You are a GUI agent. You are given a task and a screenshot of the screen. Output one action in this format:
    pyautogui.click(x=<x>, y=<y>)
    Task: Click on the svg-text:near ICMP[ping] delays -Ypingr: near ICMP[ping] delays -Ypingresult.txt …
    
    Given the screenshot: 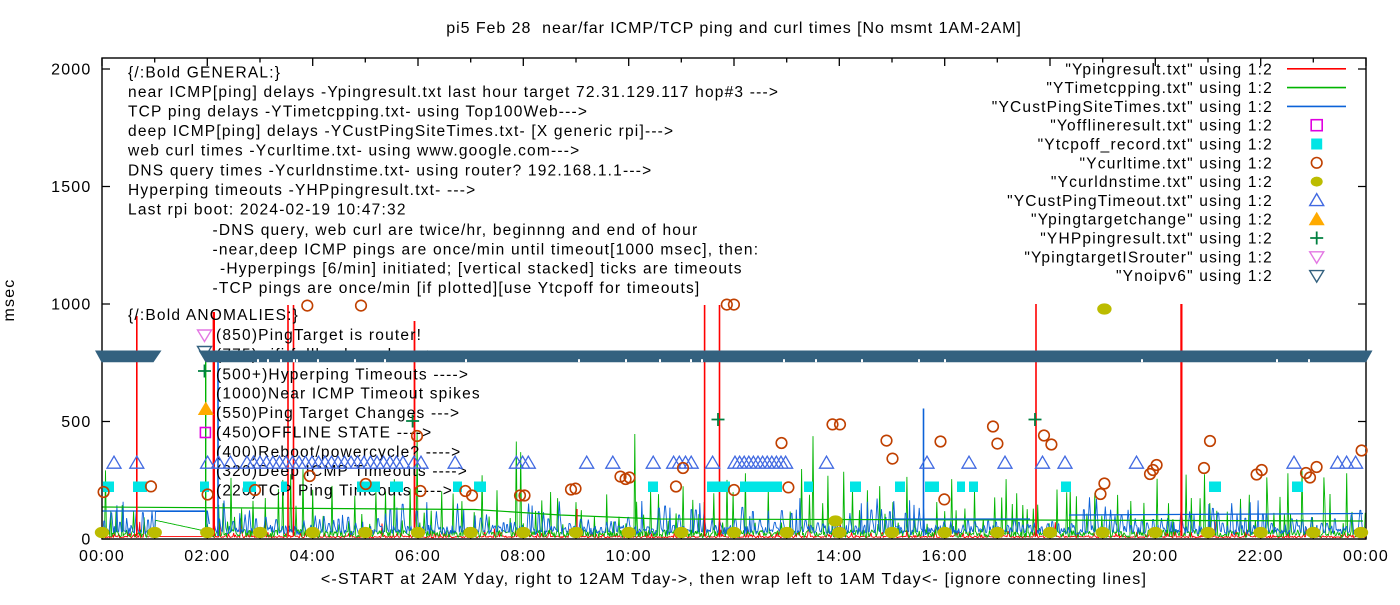 What is the action you would take?
    pyautogui.click(x=453, y=92)
    